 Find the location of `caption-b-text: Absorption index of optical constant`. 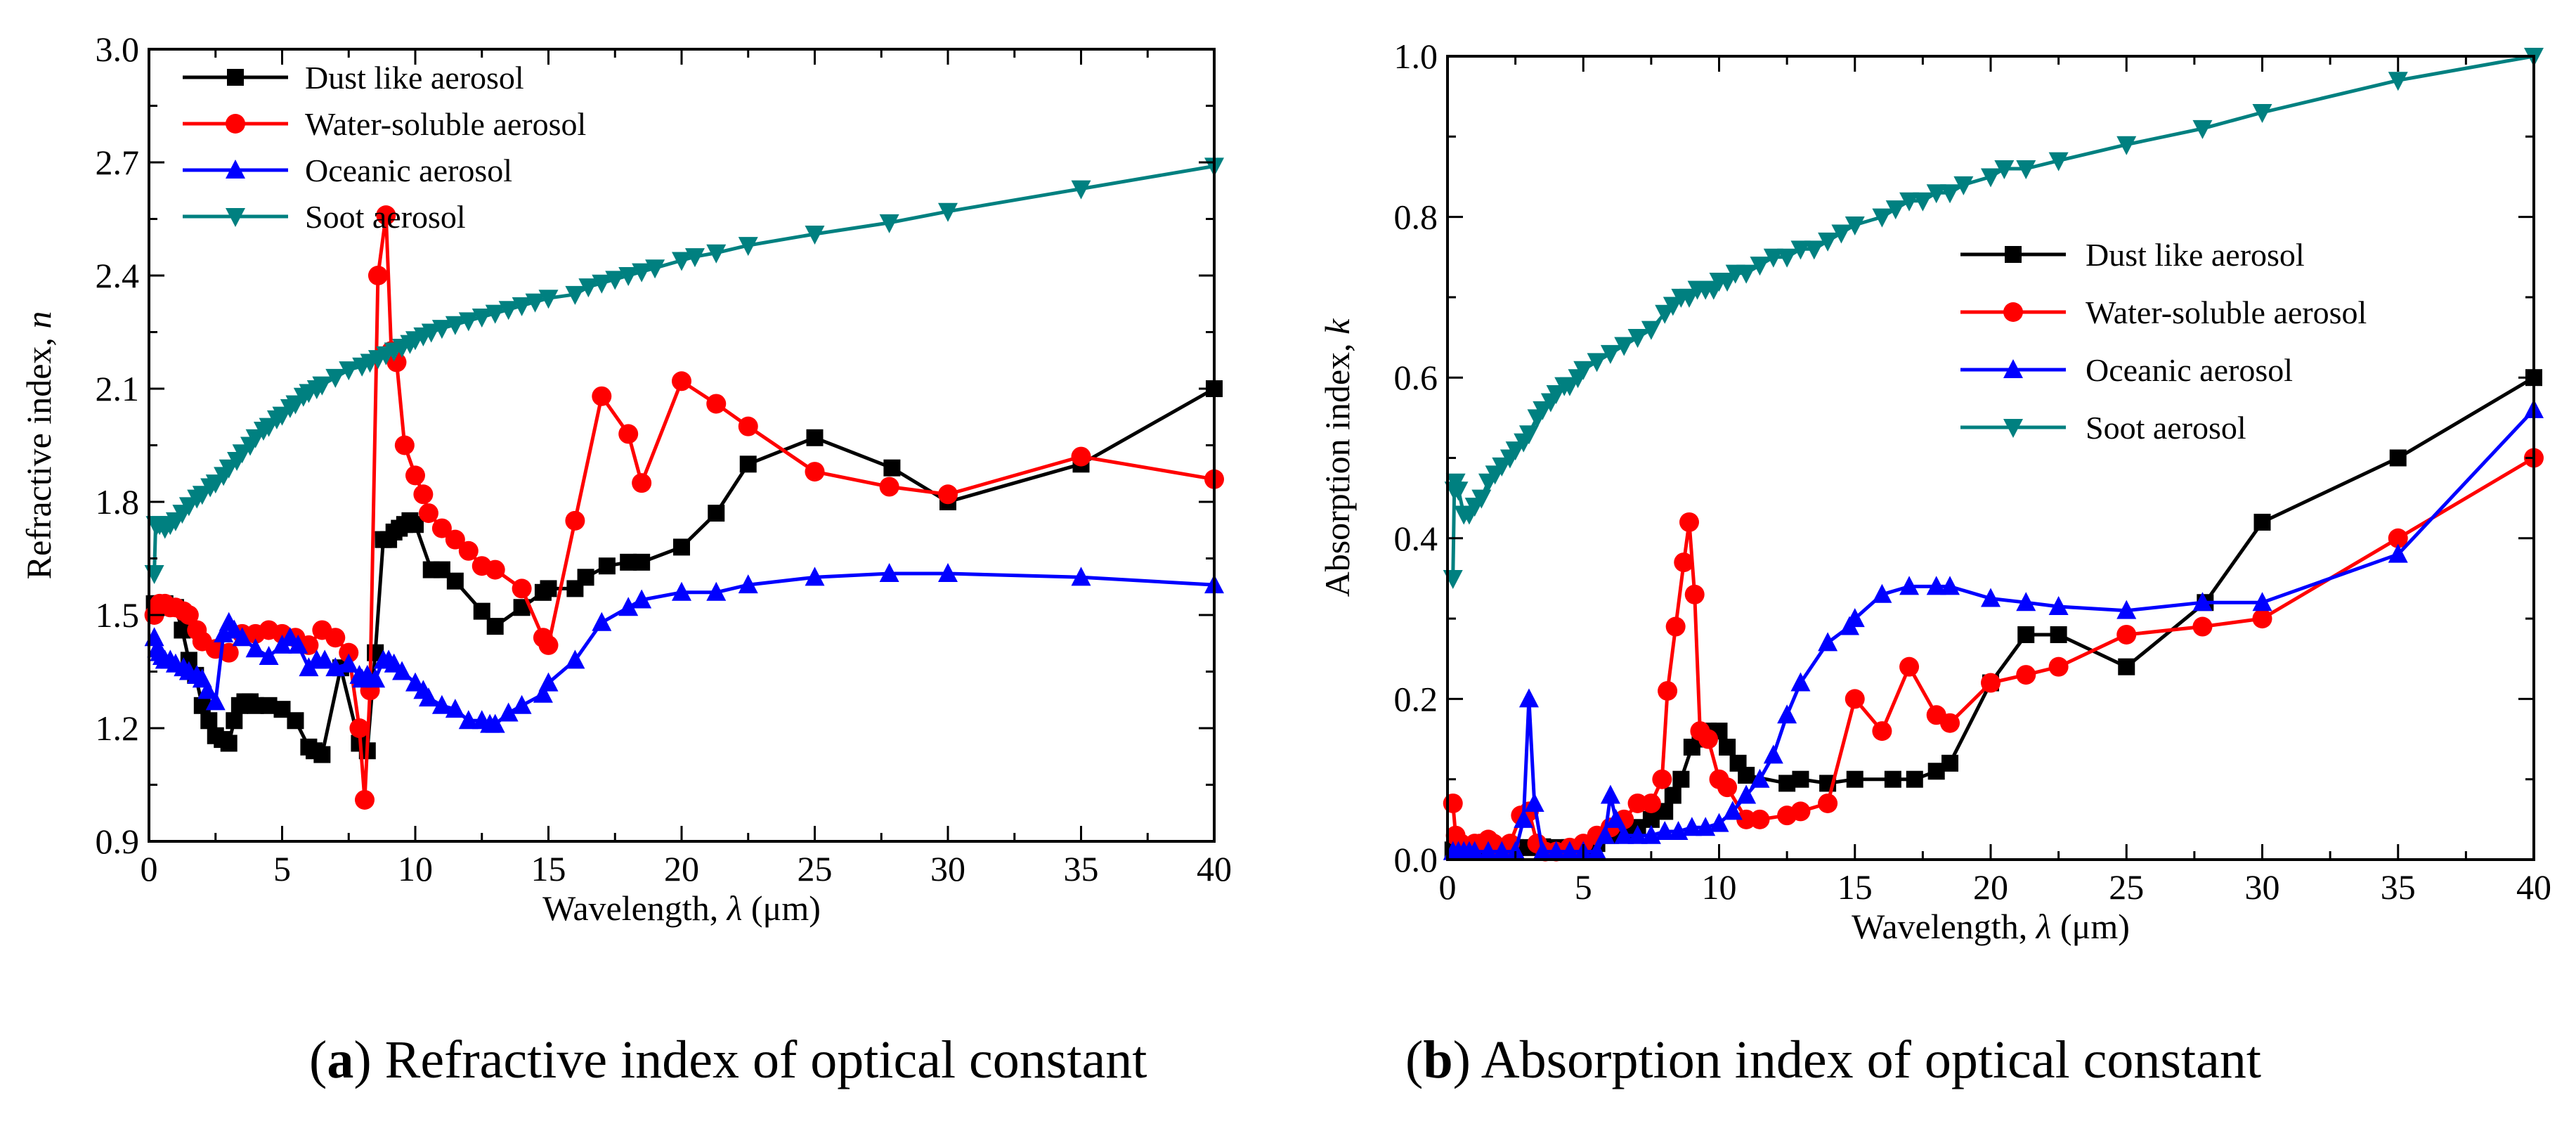

caption-b-text: Absorption index of optical constant is located at coordinates (1871, 1059).